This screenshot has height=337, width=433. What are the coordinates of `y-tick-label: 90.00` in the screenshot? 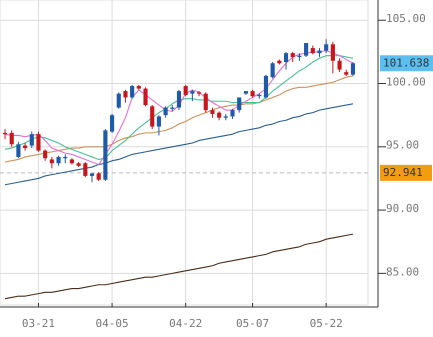 It's located at (403, 208).